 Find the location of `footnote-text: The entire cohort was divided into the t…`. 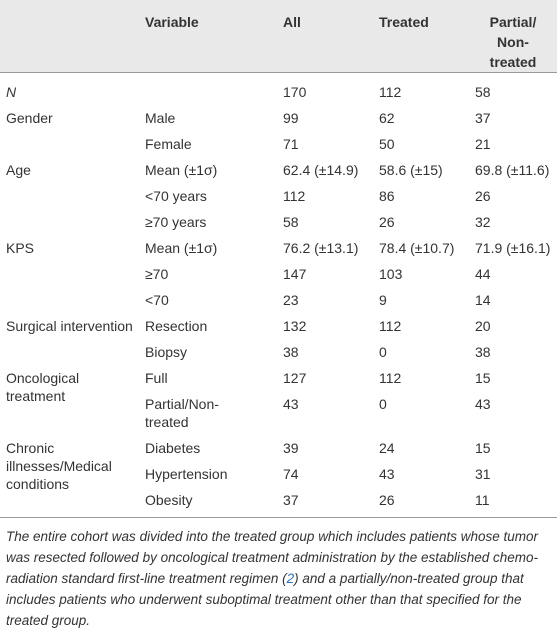

footnote-text: The entire cohort was divided into the t… is located at coordinates (272, 557).